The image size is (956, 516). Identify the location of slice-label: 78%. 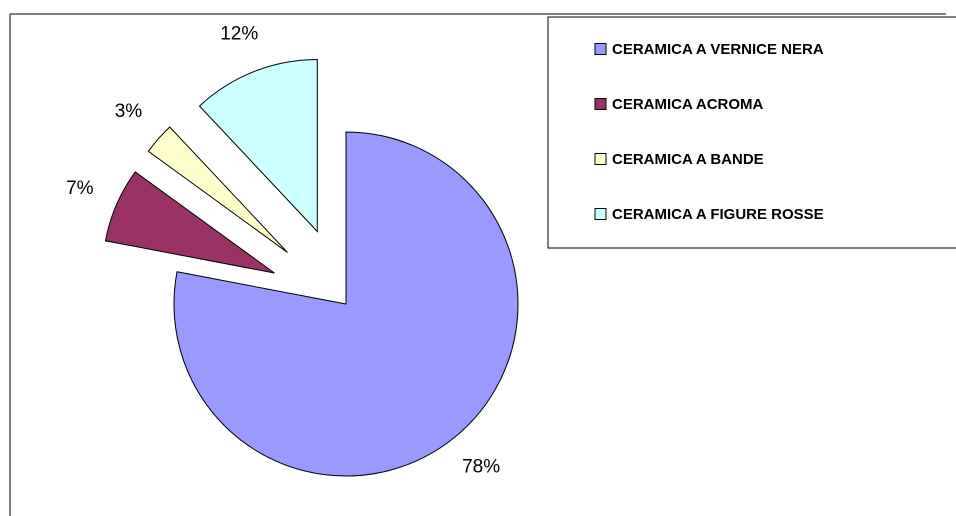
(481, 466).